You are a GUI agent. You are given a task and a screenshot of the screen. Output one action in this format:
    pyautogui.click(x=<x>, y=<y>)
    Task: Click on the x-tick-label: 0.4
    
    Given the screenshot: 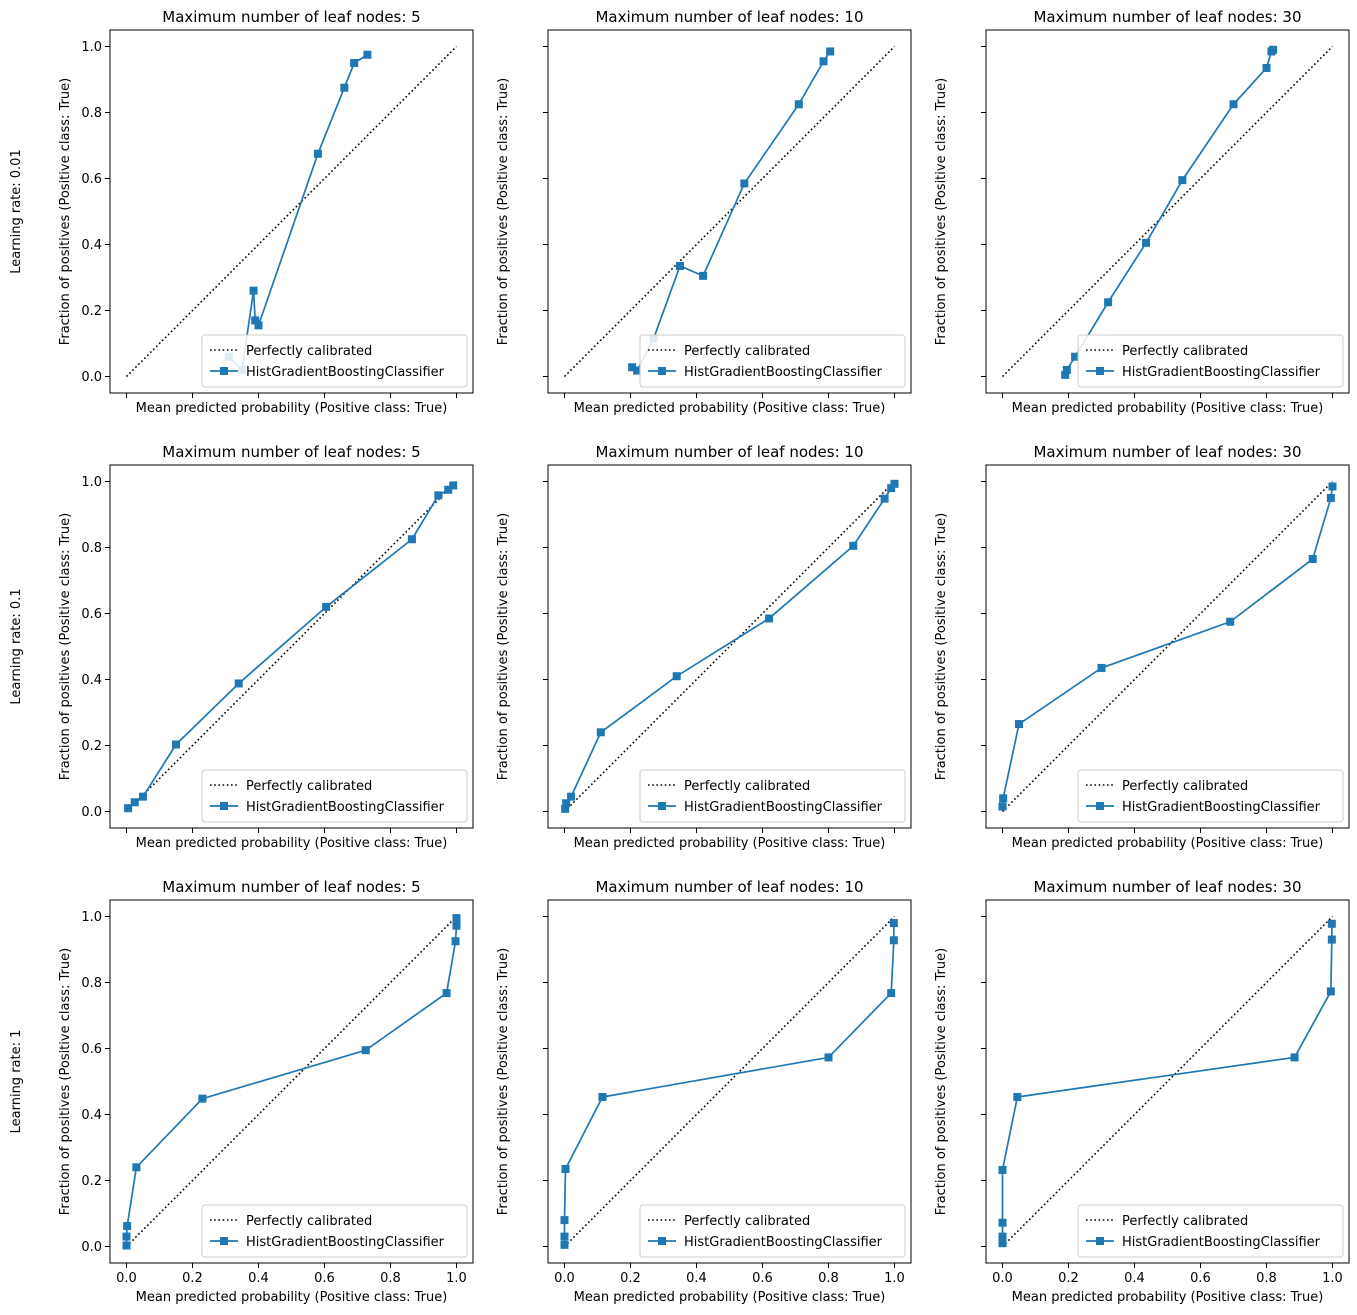 What is the action you would take?
    pyautogui.click(x=1134, y=1278)
    